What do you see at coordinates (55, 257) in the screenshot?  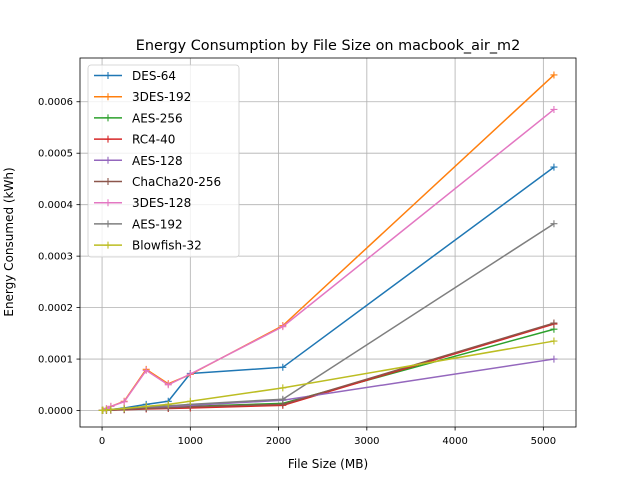 I see `y-tick-label: 0.0003` at bounding box center [55, 257].